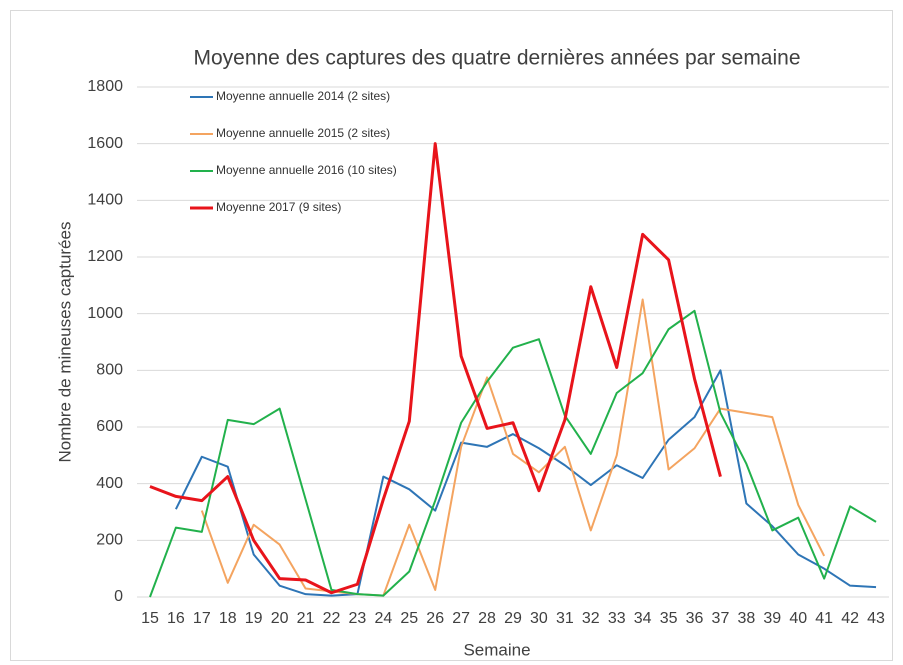 The width and height of the screenshot is (903, 665). Describe the element at coordinates (496, 649) in the screenshot. I see `x-axis-label: Semaine` at that location.